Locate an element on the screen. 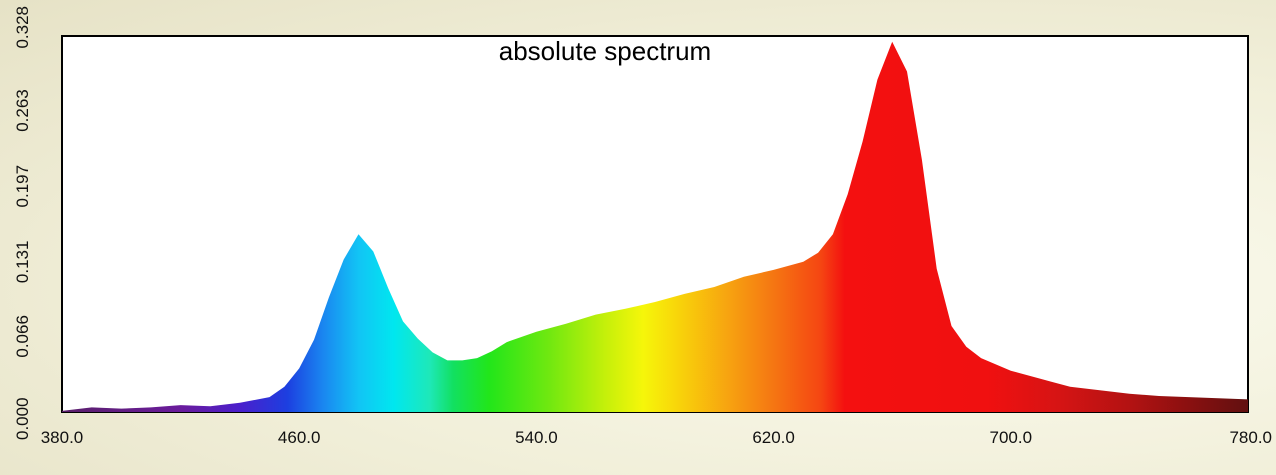  y-tick-label: 0.066 is located at coordinates (22, 336).